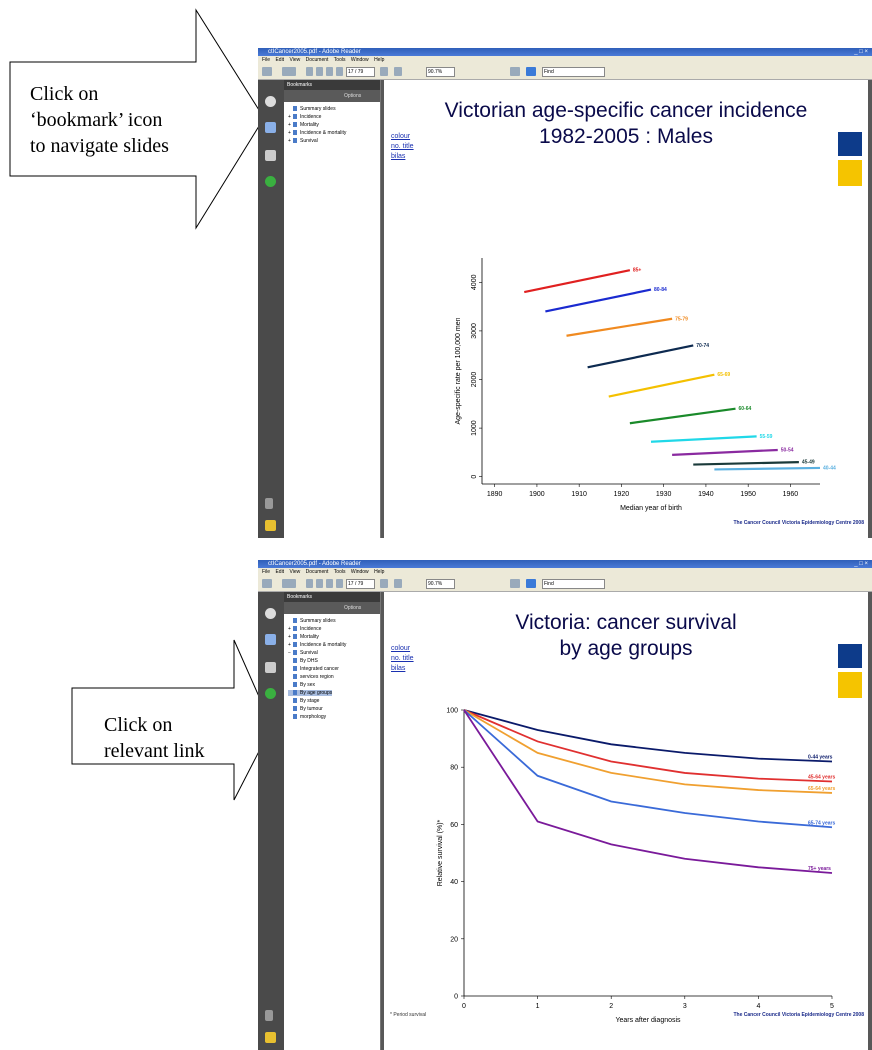  I want to click on bookmark-label: services region, so click(317, 677).